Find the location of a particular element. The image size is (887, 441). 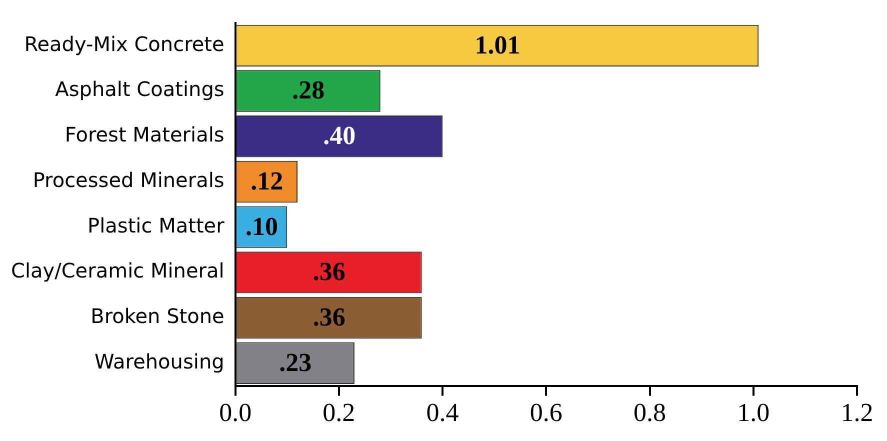

y-tick-label: Asphalt Coatings is located at coordinates (139, 89).